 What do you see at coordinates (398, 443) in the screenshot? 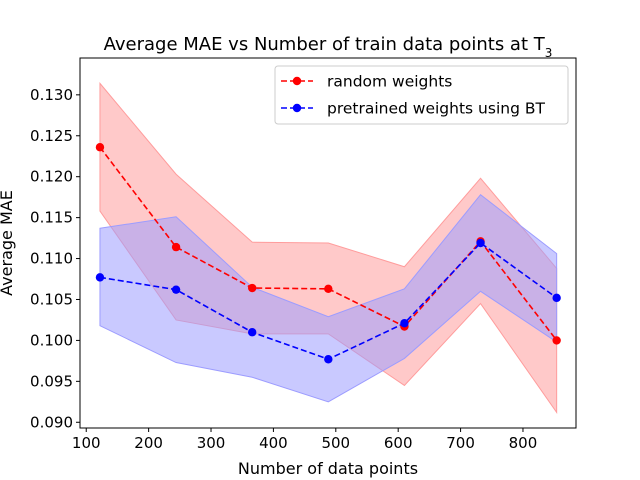
I see `x-tick-label: 600` at bounding box center [398, 443].